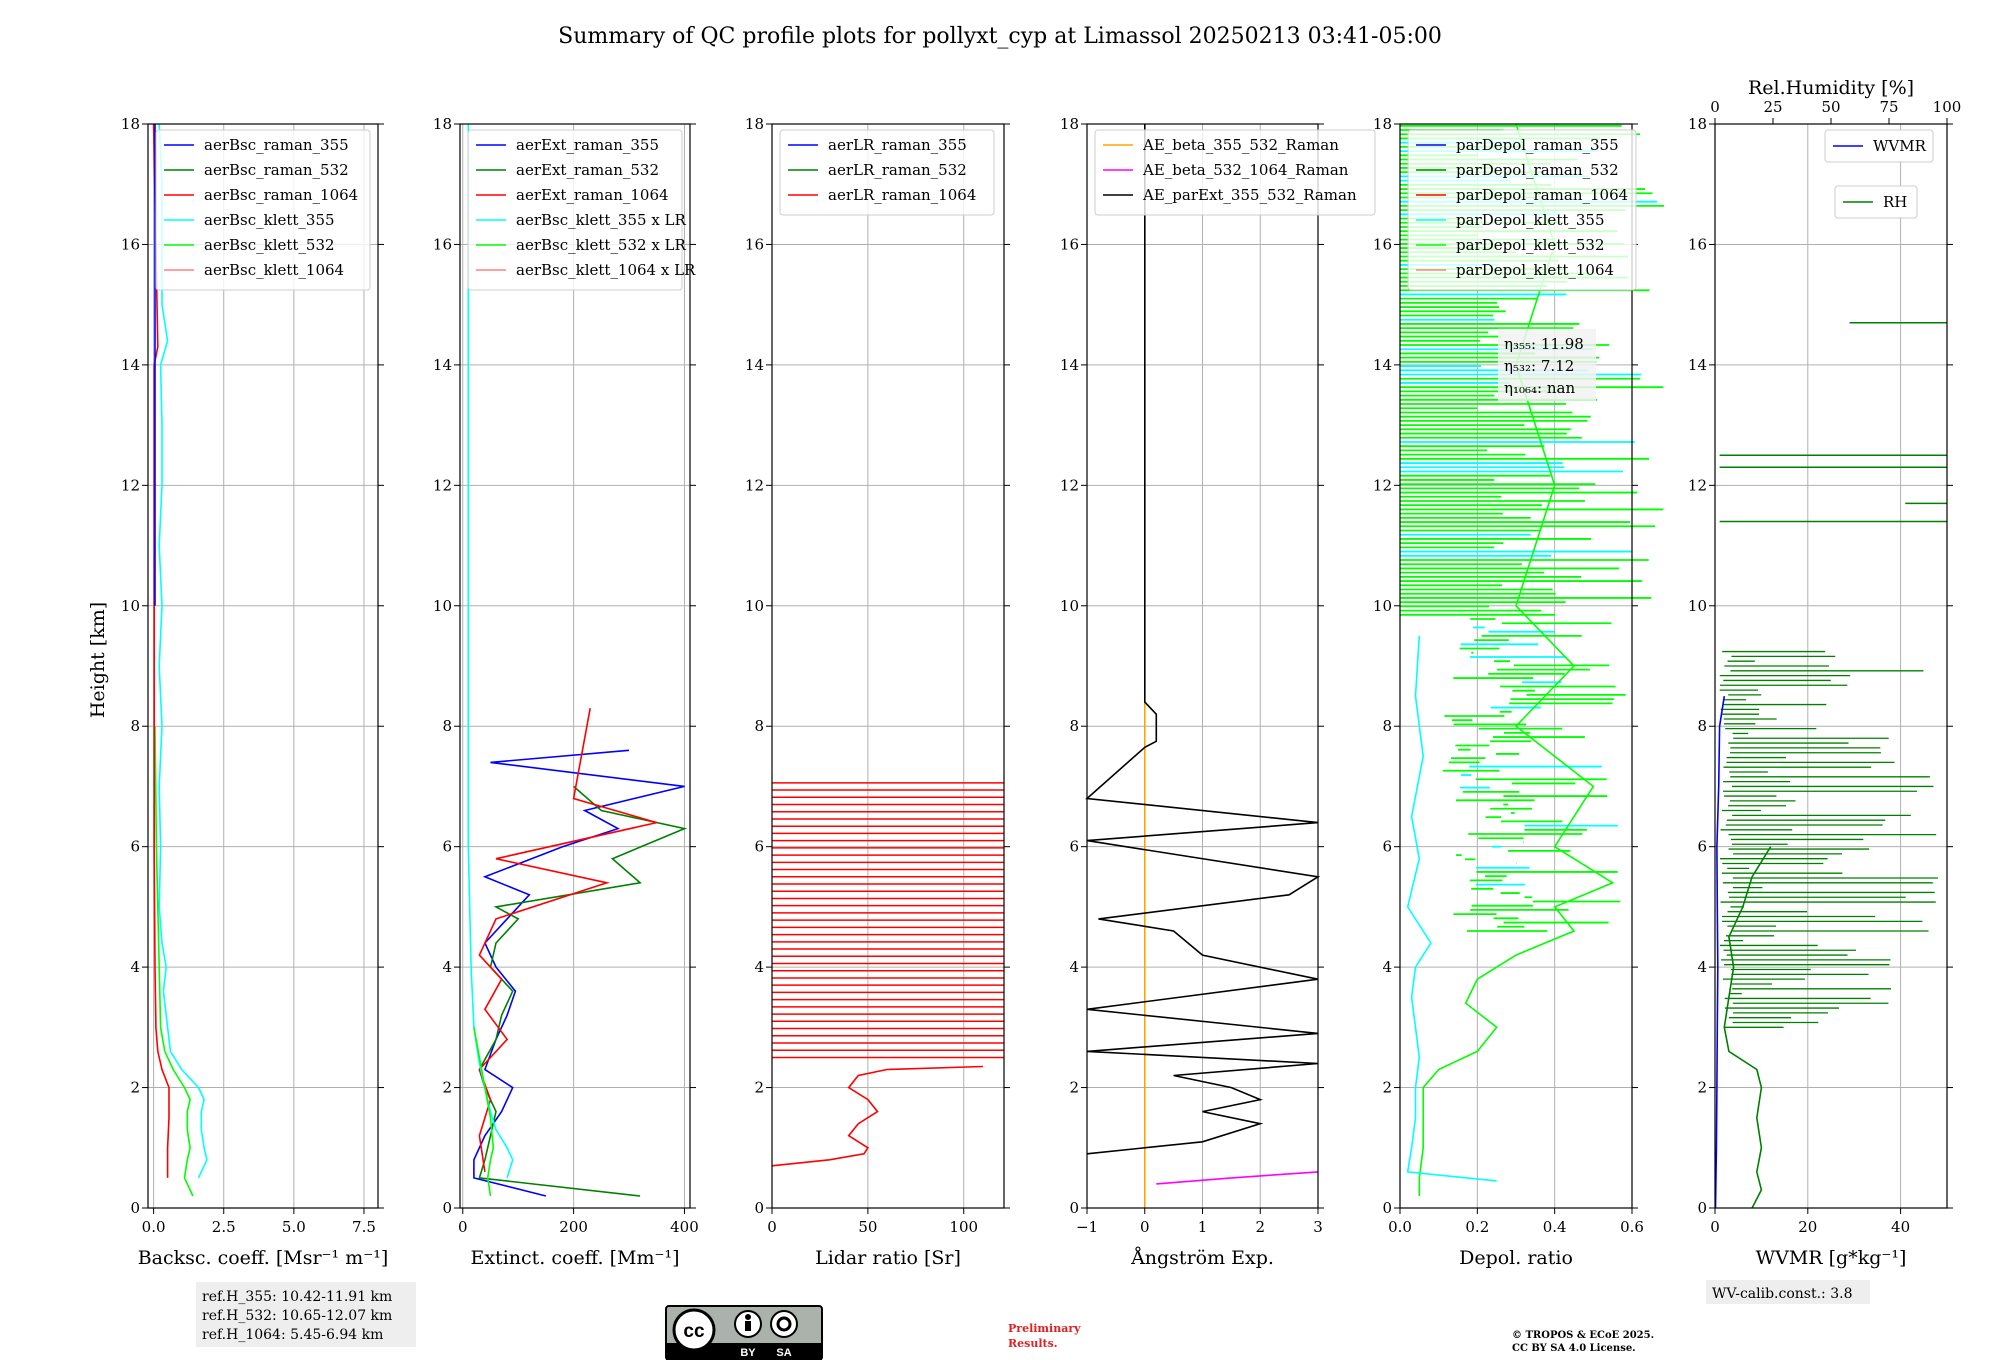 This screenshot has width=2000, height=1360. What do you see at coordinates (1245, 170) in the screenshot?
I see `legend-label: AE_beta_532_1064_Raman` at bounding box center [1245, 170].